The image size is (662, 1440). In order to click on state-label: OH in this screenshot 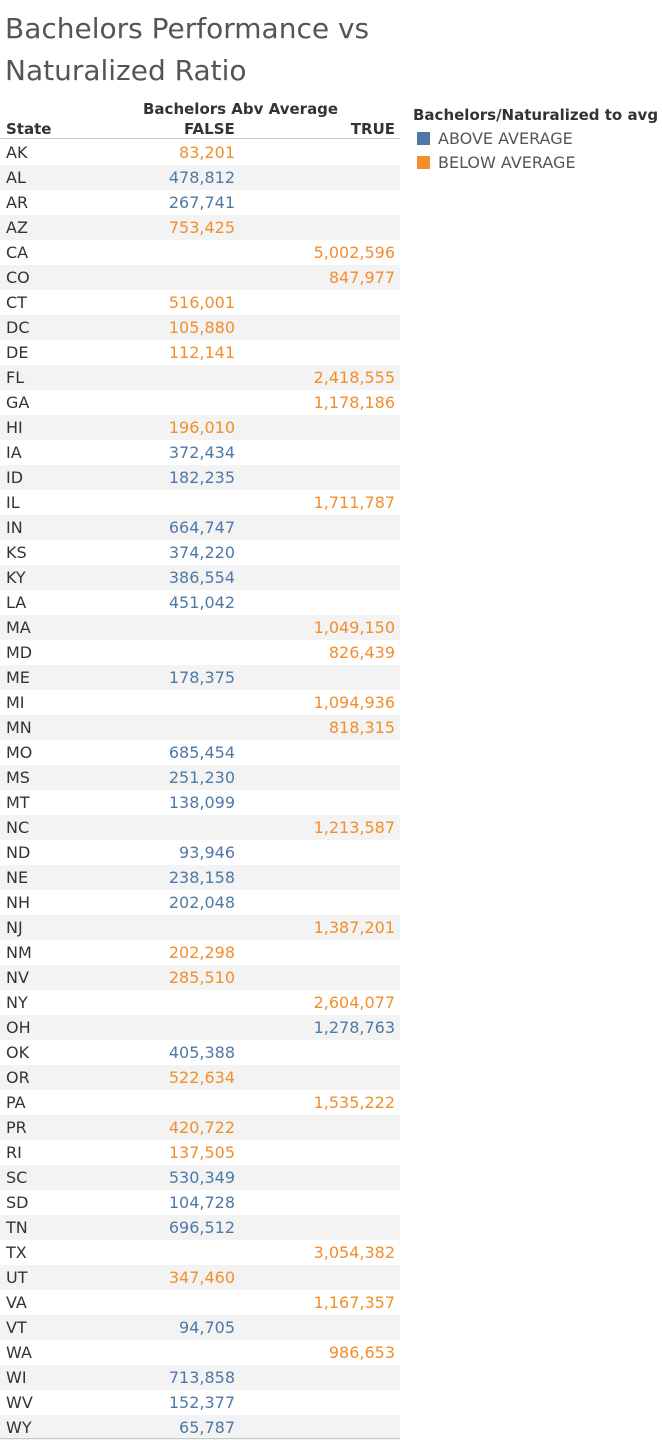, I will do `click(18, 1027)`.